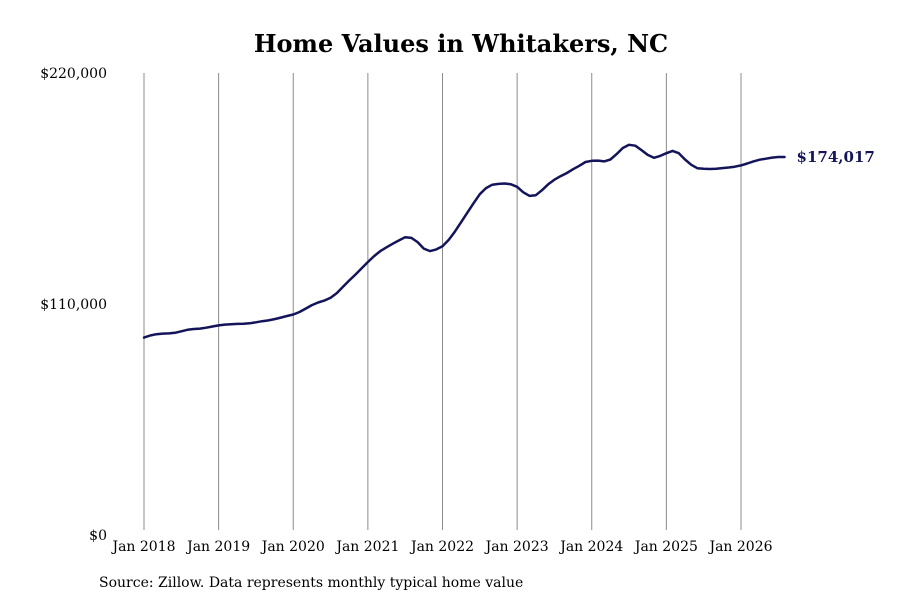  I want to click on x-tick-label: Jan 2025, so click(665, 547).